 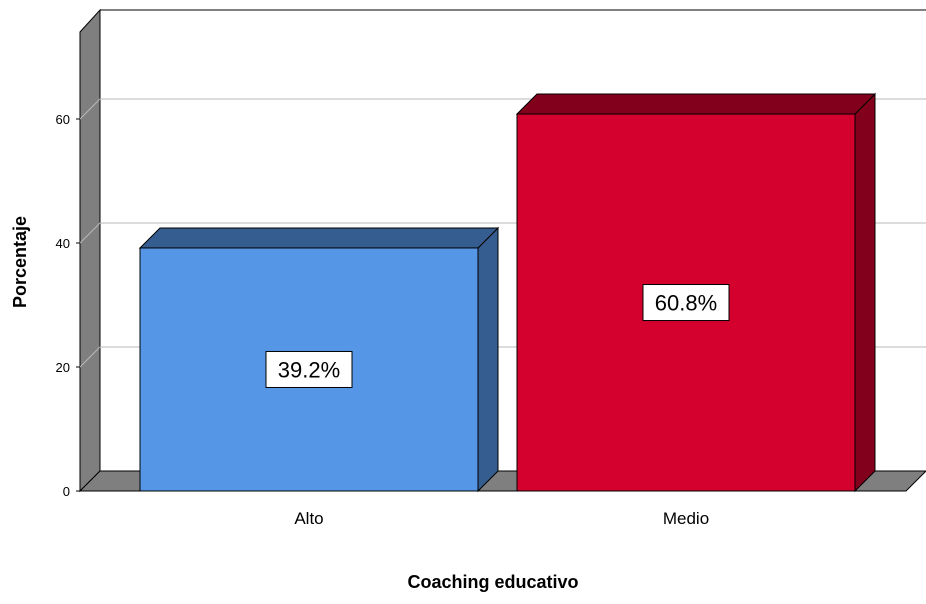 I want to click on x-axis-title: Coaching educativo, so click(x=492, y=582).